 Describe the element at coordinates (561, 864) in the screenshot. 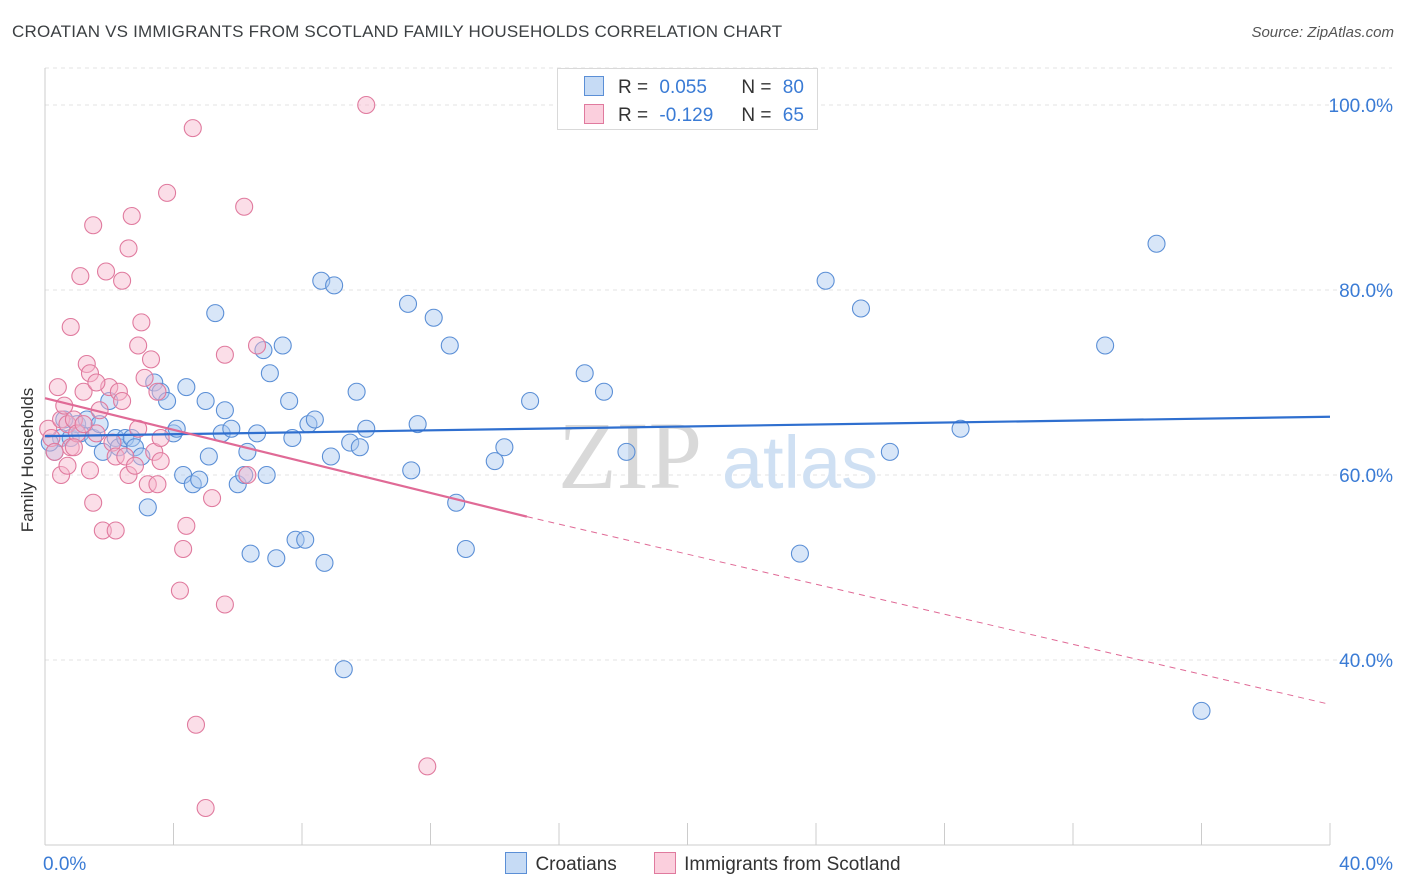

I see `legend-item-croatians: Croatians` at that location.